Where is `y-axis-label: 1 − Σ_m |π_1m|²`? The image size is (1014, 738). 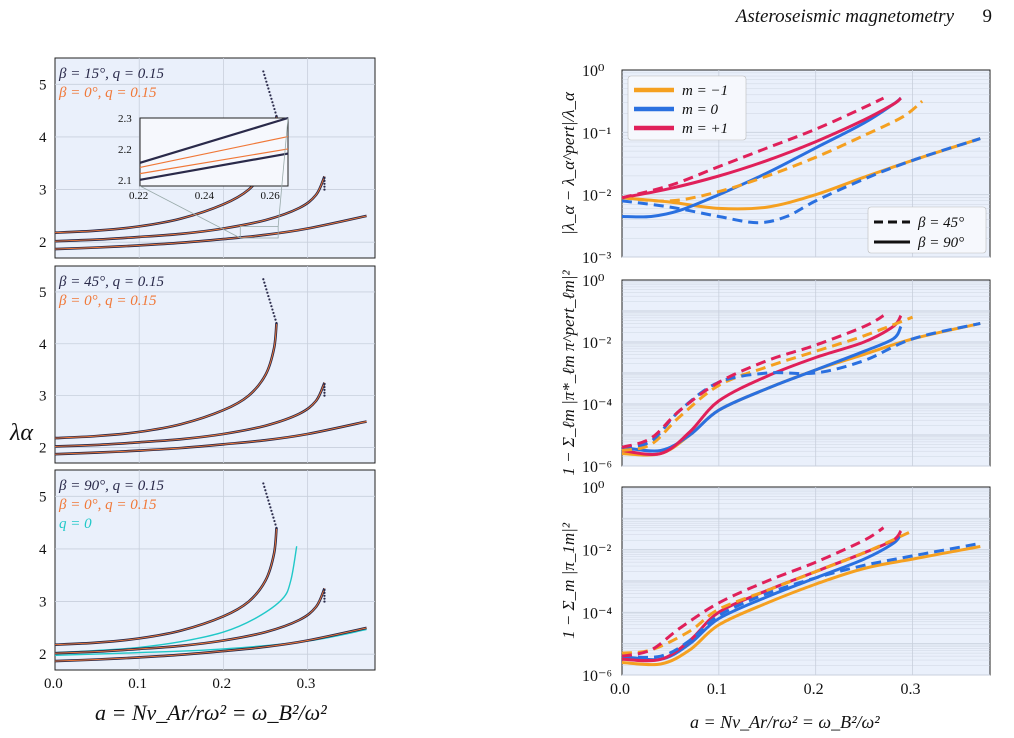 y-axis-label: 1 − Σ_m |π_1m|² is located at coordinates (568, 580).